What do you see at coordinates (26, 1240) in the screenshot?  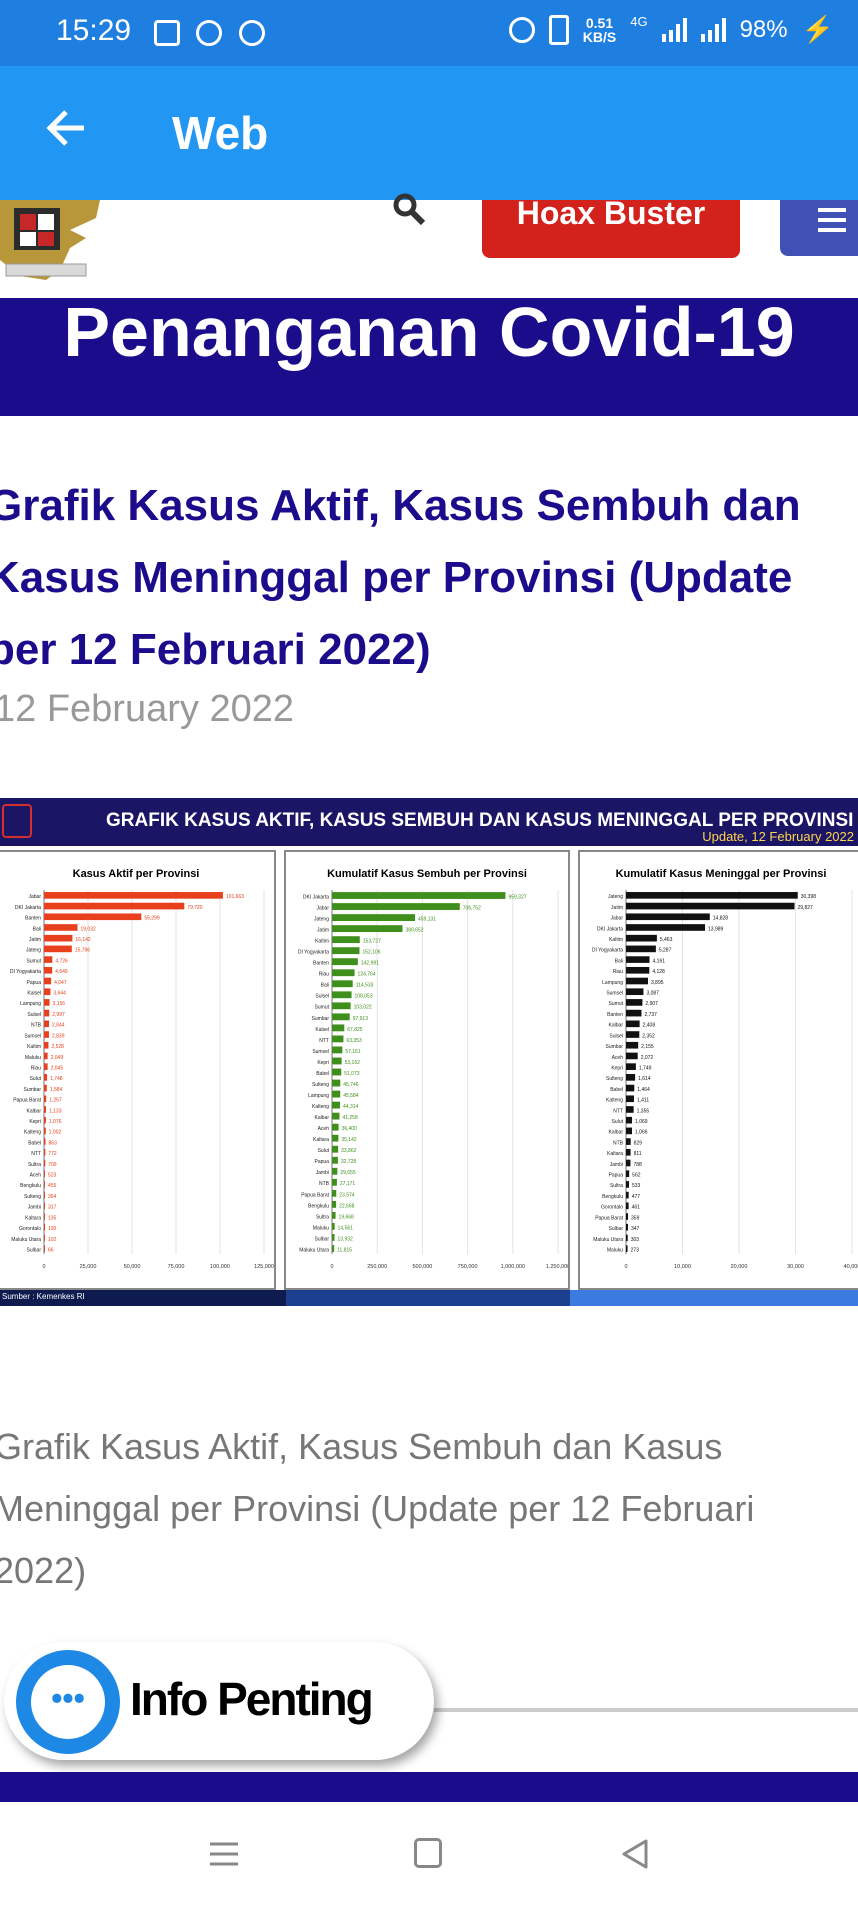 I see `chart-category-label: Maluku Utara` at bounding box center [26, 1240].